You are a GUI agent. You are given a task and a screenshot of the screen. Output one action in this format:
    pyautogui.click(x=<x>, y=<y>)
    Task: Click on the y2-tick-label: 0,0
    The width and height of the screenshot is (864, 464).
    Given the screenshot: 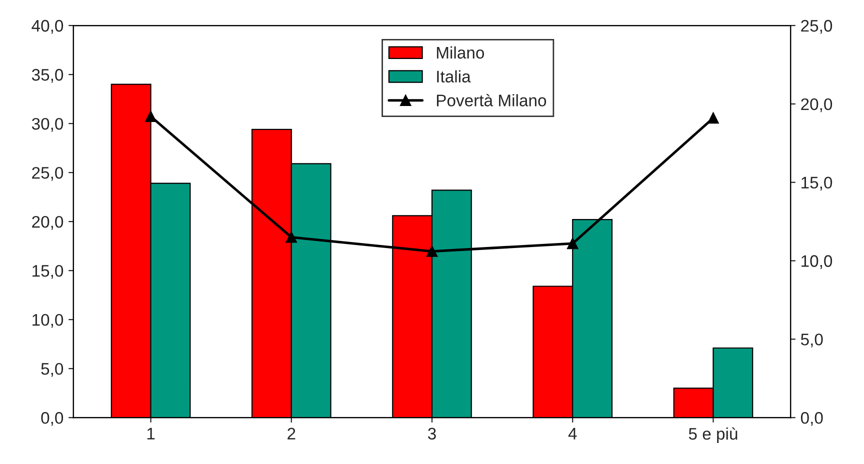 What is the action you would take?
    pyautogui.click(x=811, y=419)
    